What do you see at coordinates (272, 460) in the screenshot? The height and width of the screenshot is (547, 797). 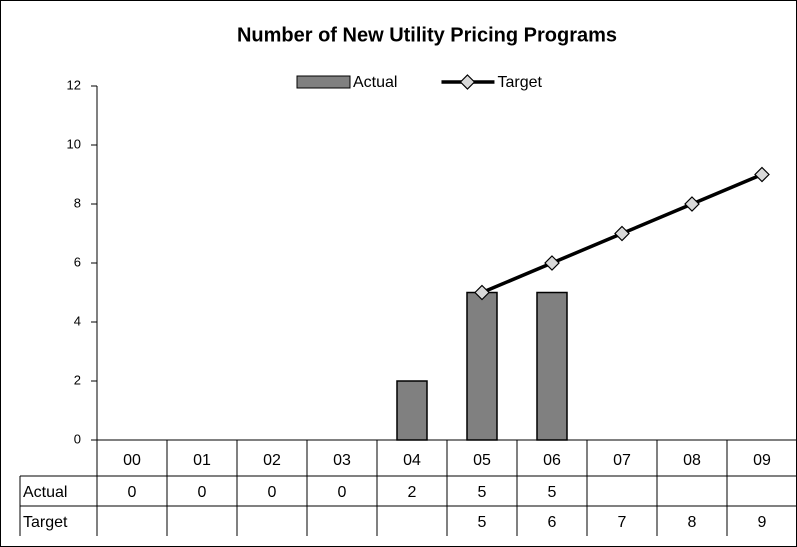 I see `x-tick-label: 02` at bounding box center [272, 460].